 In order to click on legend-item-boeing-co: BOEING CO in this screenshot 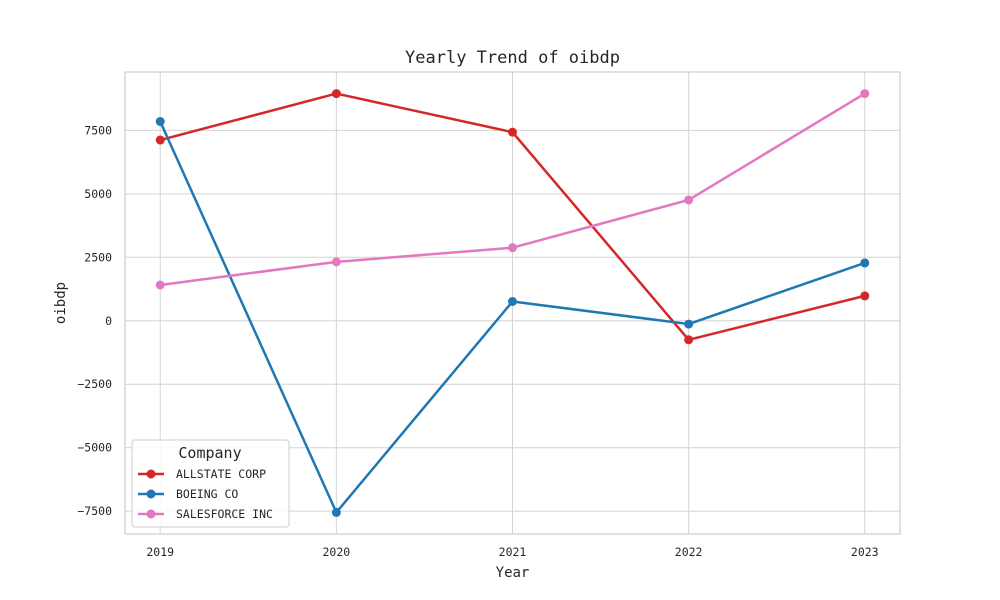, I will do `click(188, 494)`.